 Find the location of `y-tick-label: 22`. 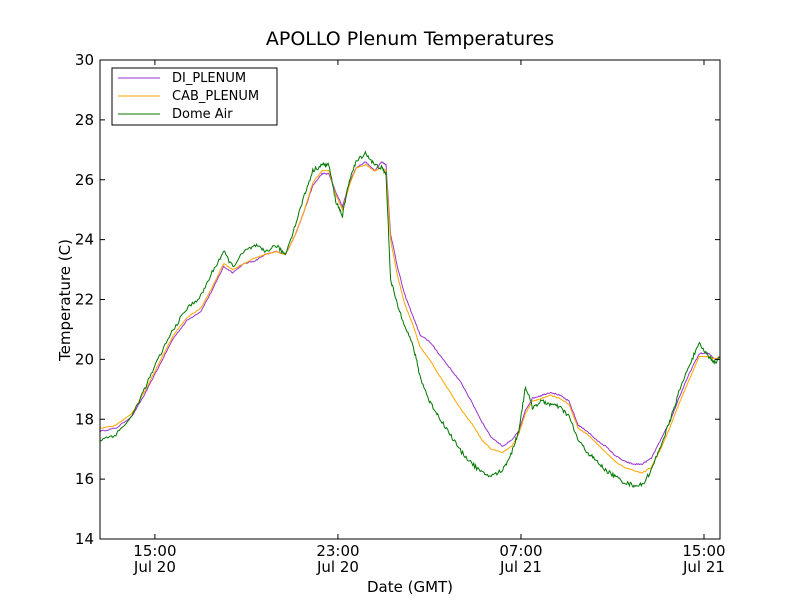

y-tick-label: 22 is located at coordinates (84, 300).